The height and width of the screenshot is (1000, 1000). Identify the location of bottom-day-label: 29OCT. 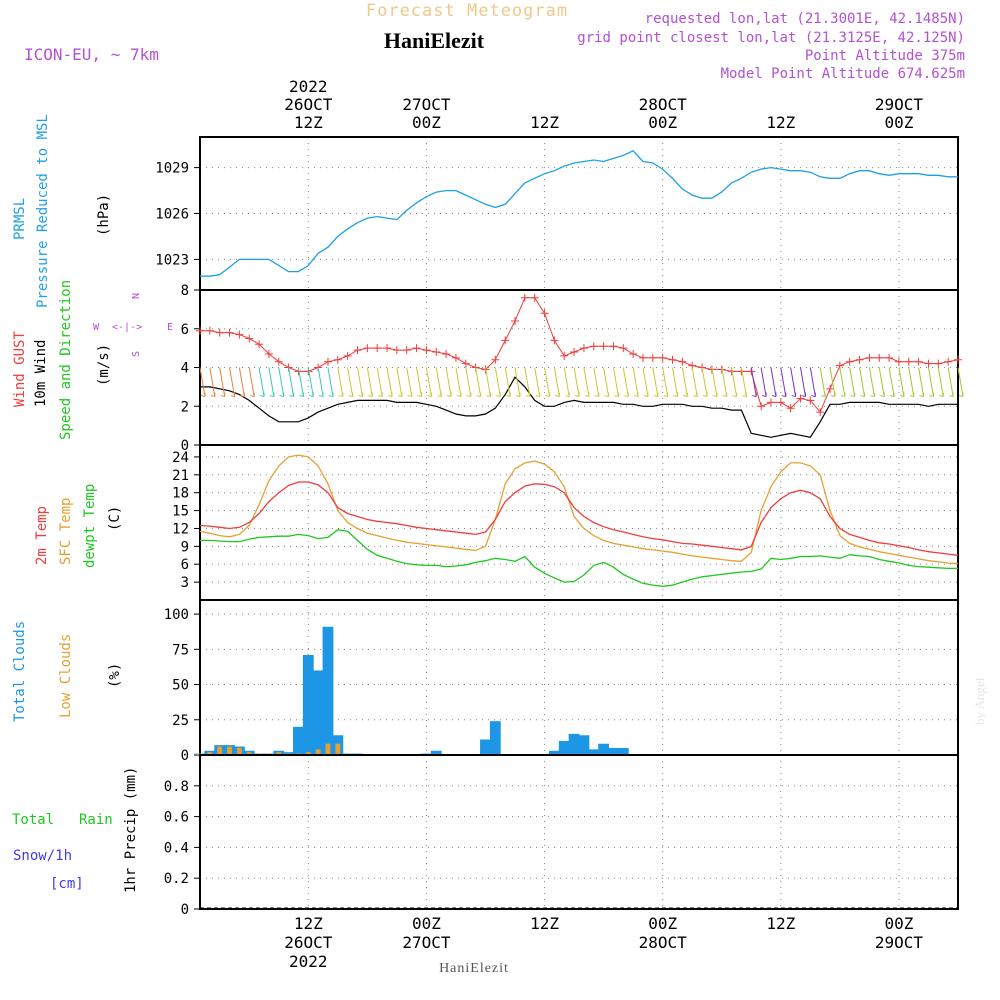
(899, 942).